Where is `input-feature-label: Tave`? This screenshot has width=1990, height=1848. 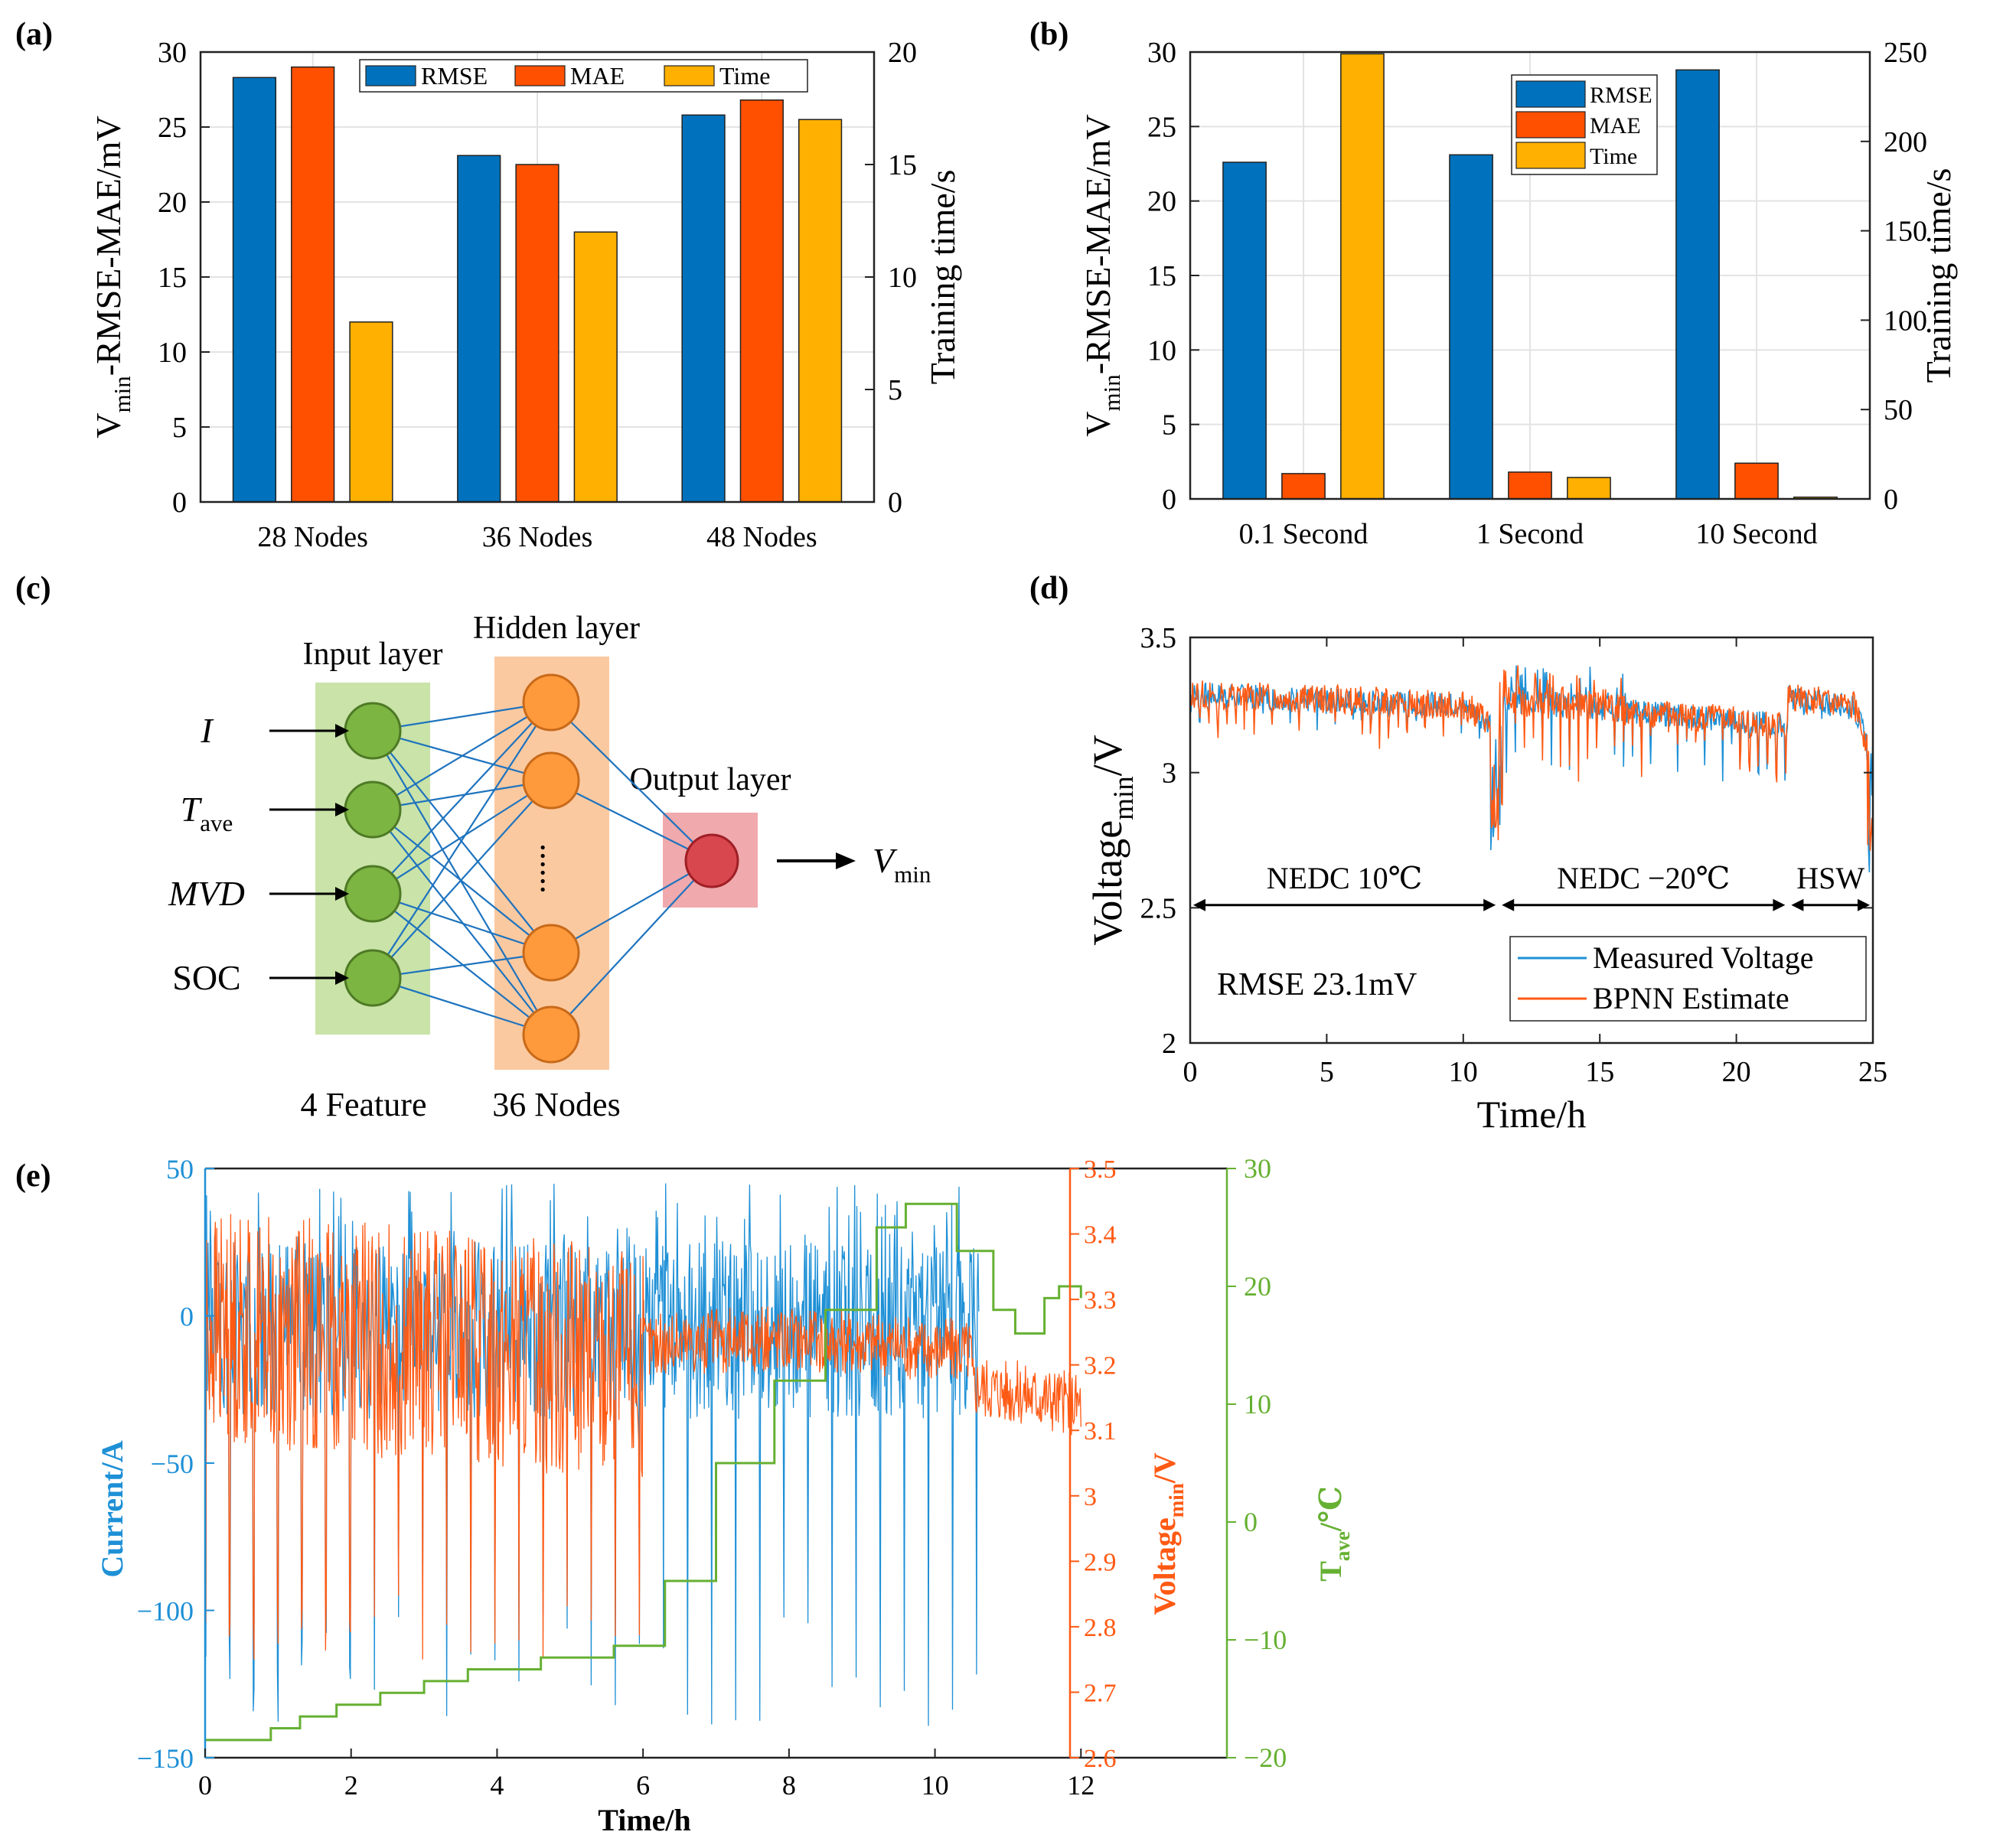 input-feature-label: Tave is located at coordinates (207, 813).